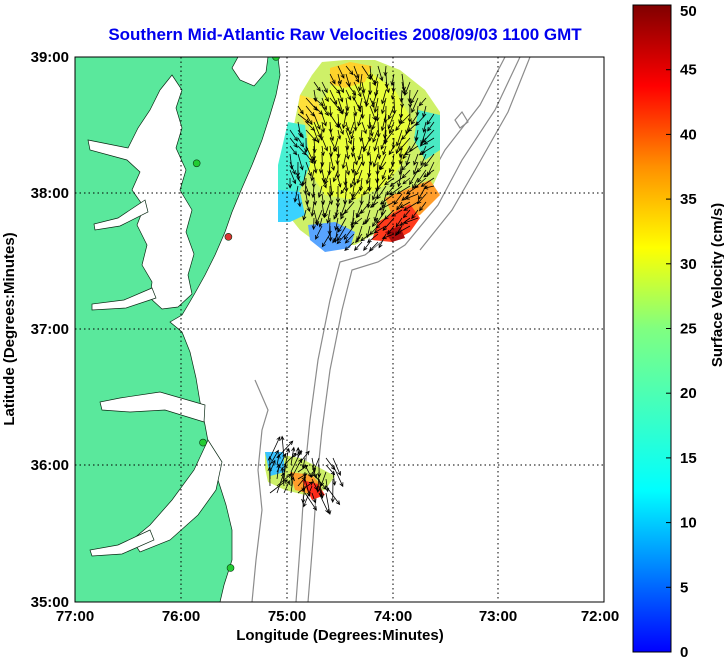 The image size is (724, 659). What do you see at coordinates (287, 616) in the screenshot?
I see `lon-tick-label: 75:00` at bounding box center [287, 616].